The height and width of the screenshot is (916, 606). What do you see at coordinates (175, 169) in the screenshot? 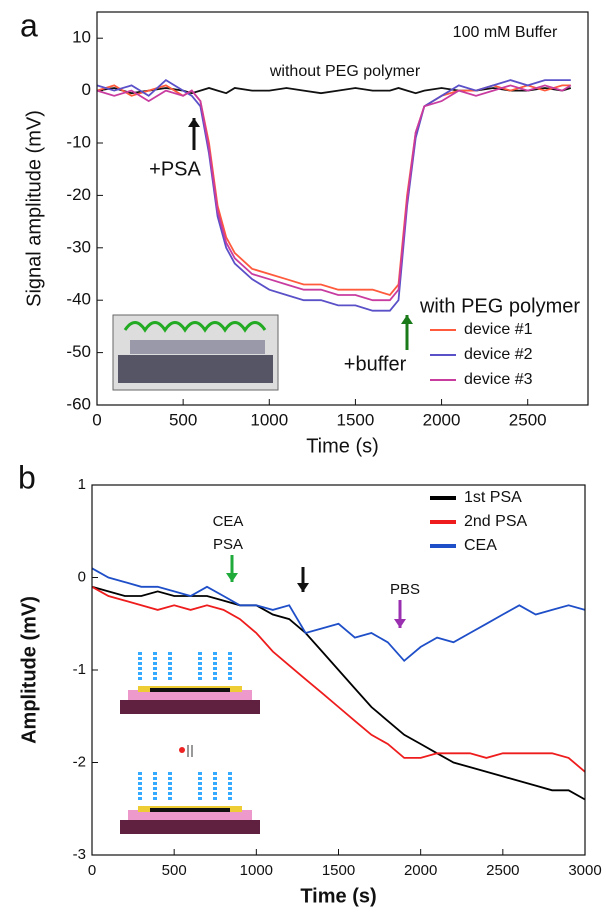
I see `annotation: +PSA` at bounding box center [175, 169].